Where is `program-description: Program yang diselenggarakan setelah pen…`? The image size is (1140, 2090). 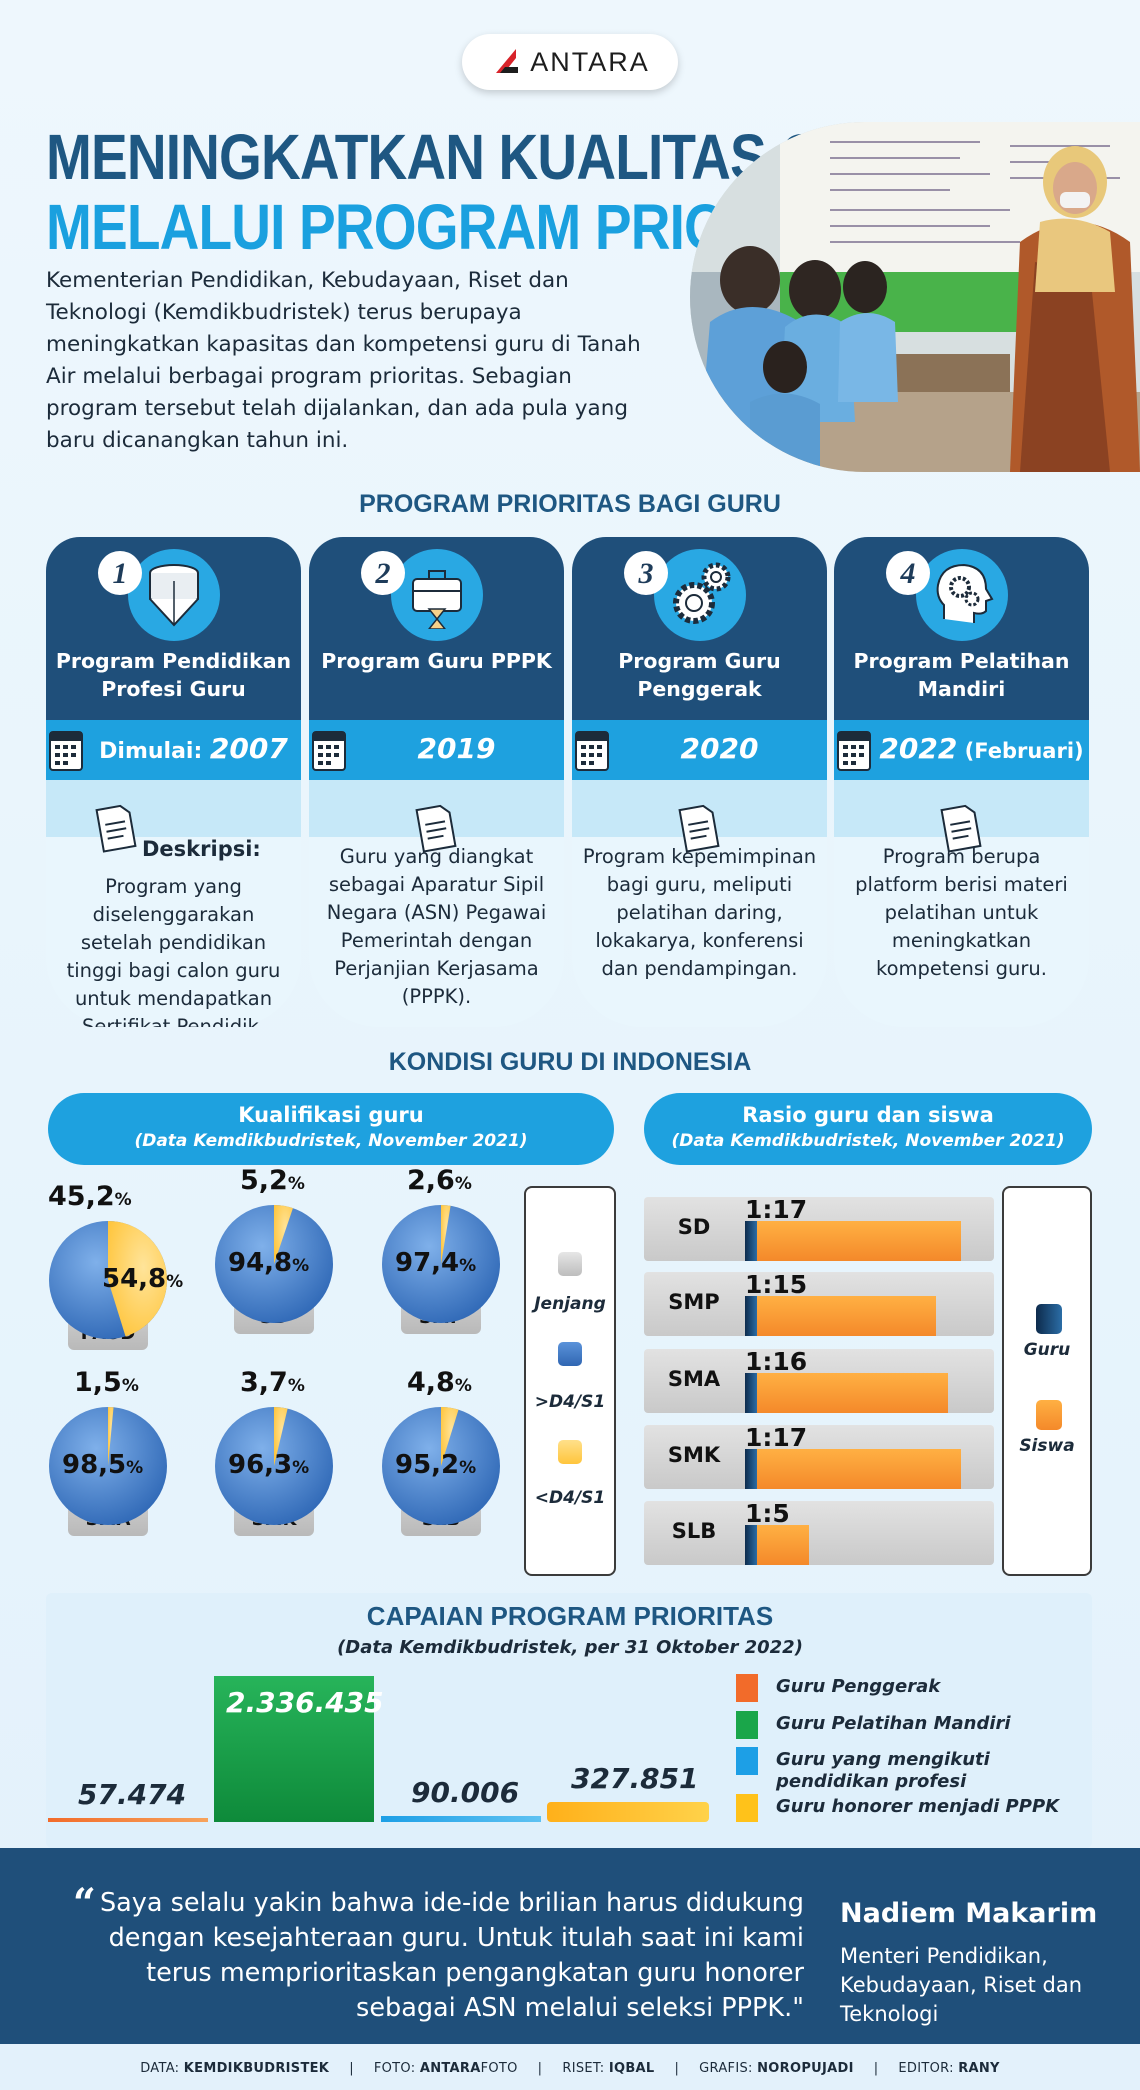
program-description: Program yang diselenggarakan setelah pen… is located at coordinates (173, 951).